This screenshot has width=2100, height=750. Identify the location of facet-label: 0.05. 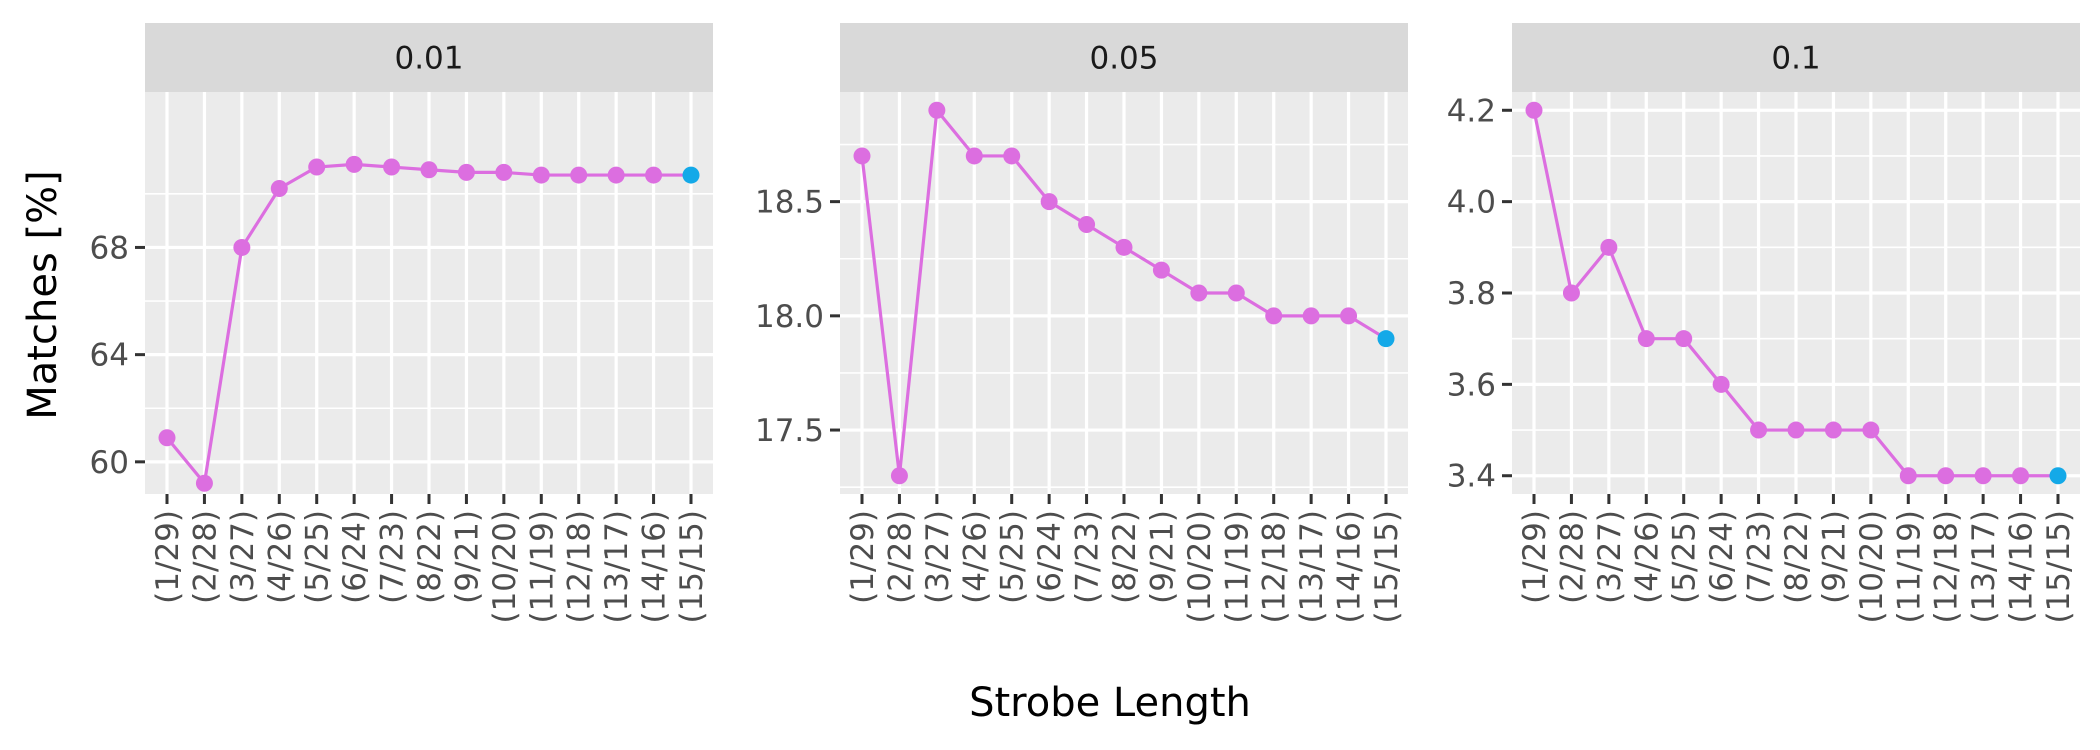
(1123, 59).